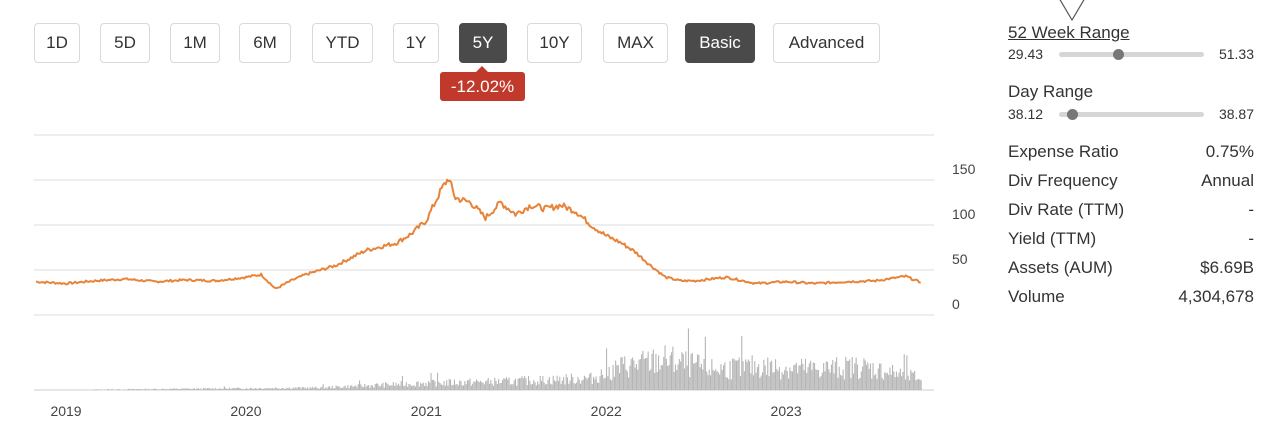 The image size is (1280, 438). I want to click on day-range-title: Day Range, so click(1051, 91).